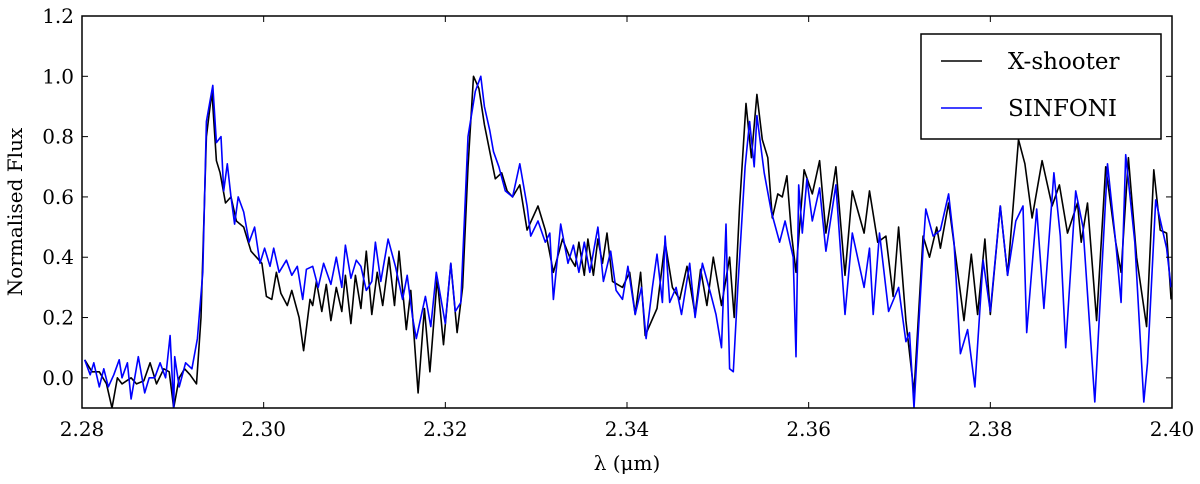 This screenshot has height=484, width=1200. What do you see at coordinates (627, 429) in the screenshot?
I see `x-tick-label: 2.34` at bounding box center [627, 429].